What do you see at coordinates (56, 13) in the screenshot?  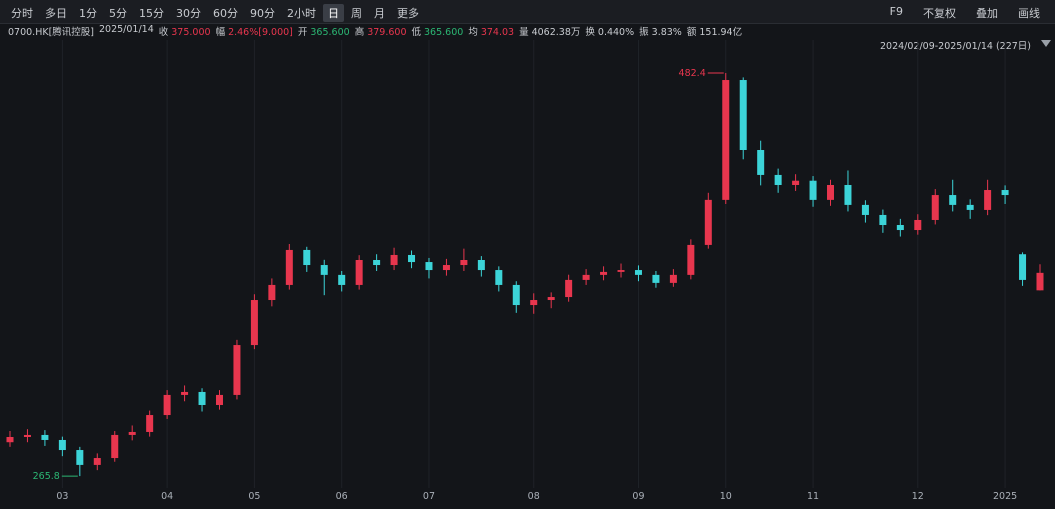 I see `period-tab: 多日` at bounding box center [56, 13].